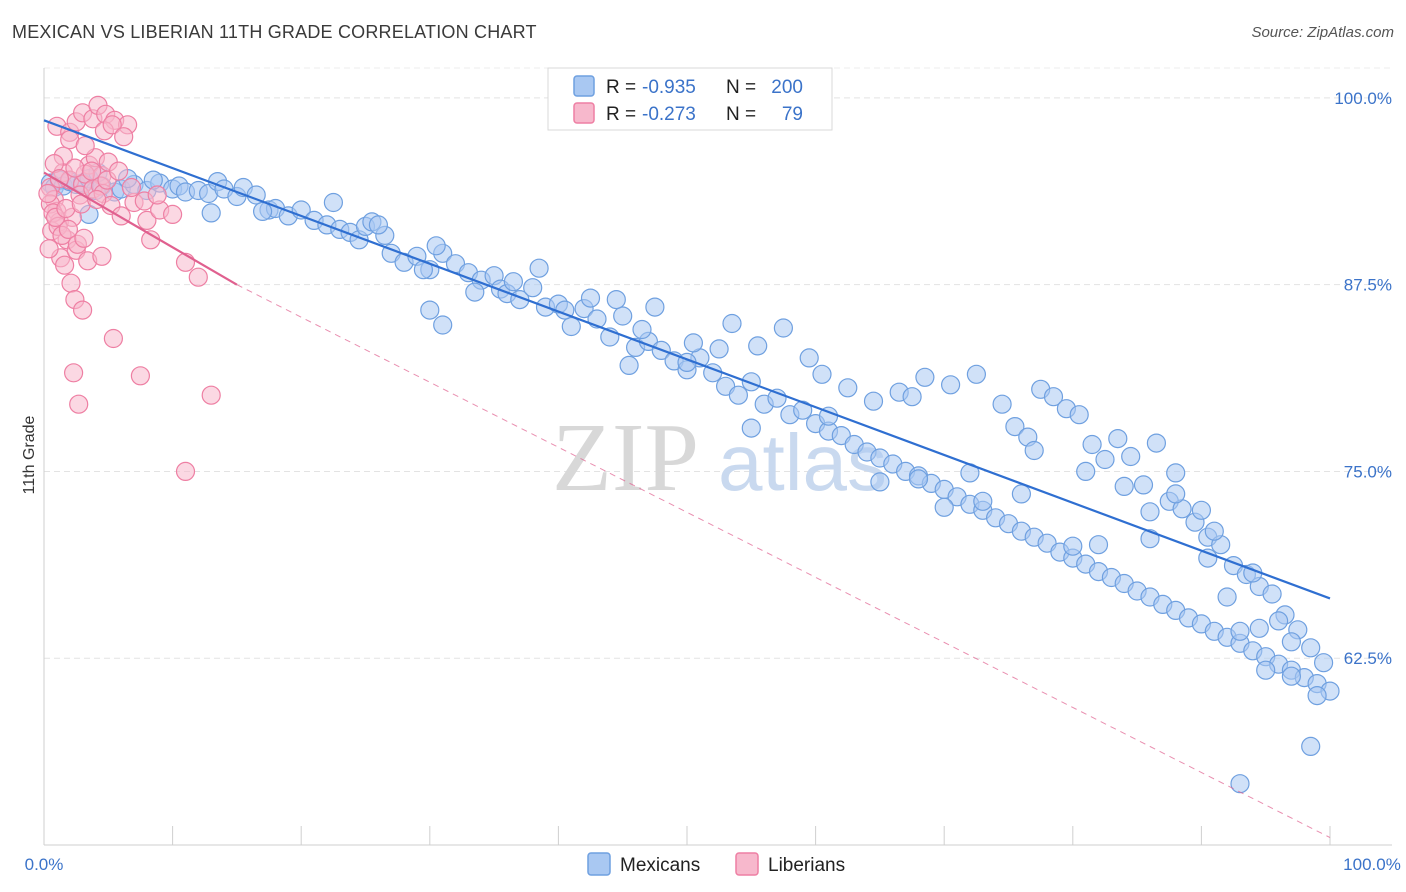  Describe the element at coordinates (599, 864) in the screenshot. I see `legend-swatch-bottom-mexicans` at that location.